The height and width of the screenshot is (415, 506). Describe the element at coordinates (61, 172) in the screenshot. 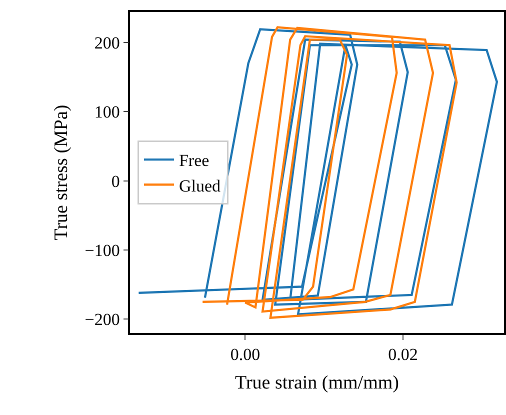

I see `y-axis-title: True stress (MPa)` at that location.